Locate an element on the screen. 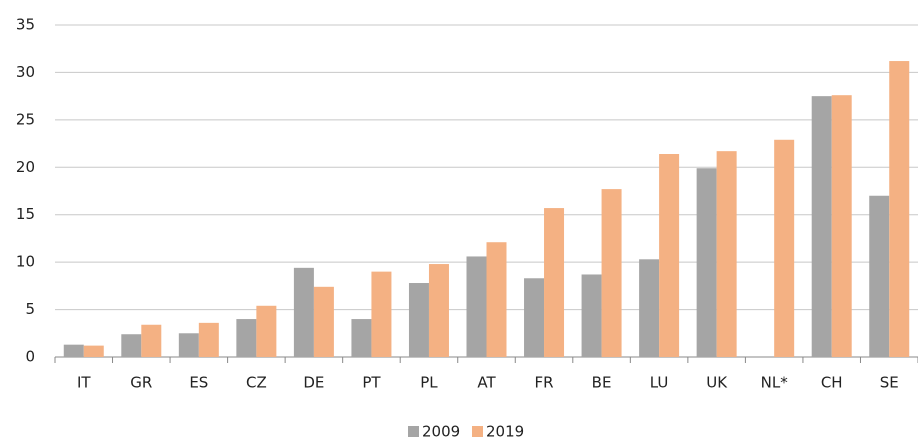  y-tick-label: 20 is located at coordinates (25, 167).